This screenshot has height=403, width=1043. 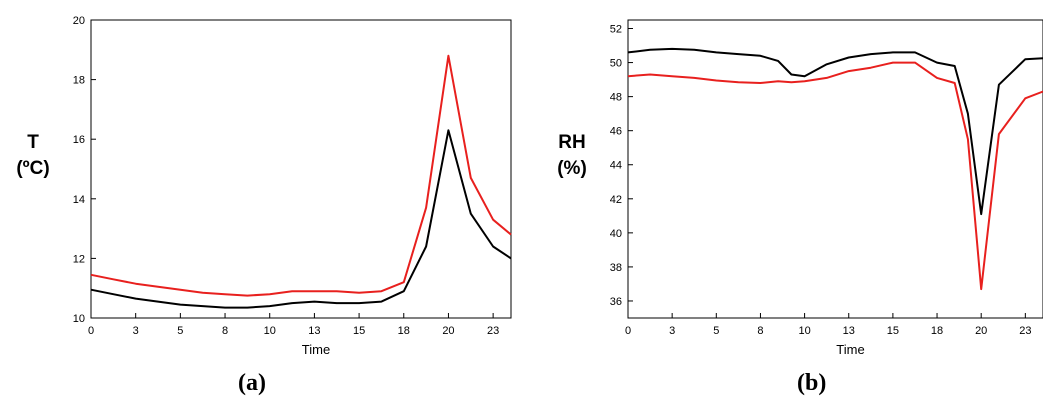 What do you see at coordinates (616, 132) in the screenshot?
I see `y-tick-label: 46` at bounding box center [616, 132].